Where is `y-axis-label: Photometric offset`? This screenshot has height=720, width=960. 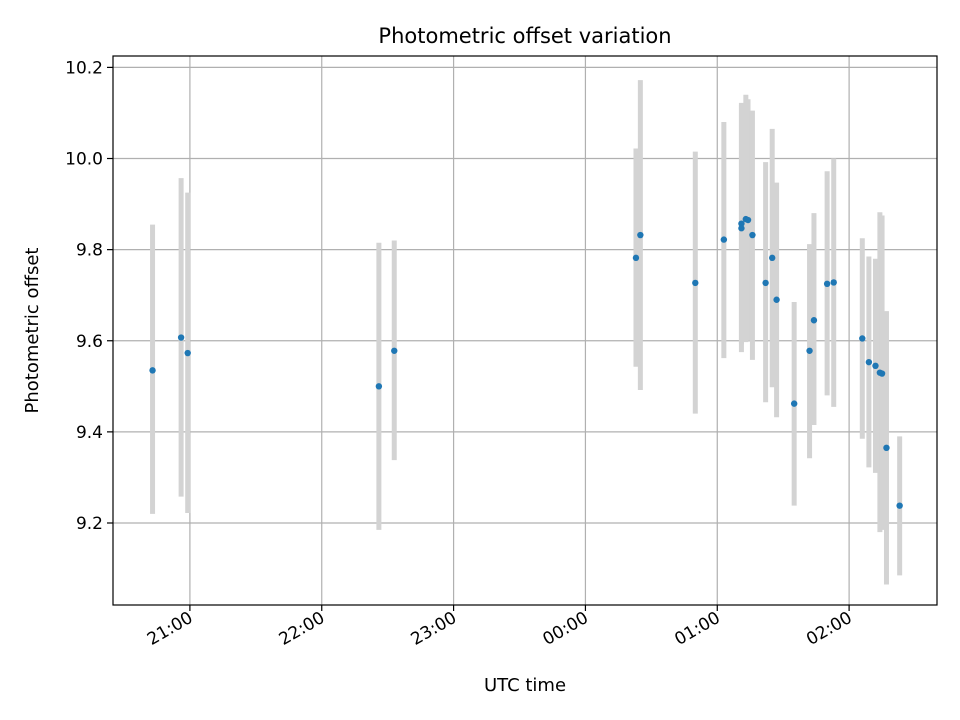
y-axis-label: Photometric offset is located at coordinates (32, 331).